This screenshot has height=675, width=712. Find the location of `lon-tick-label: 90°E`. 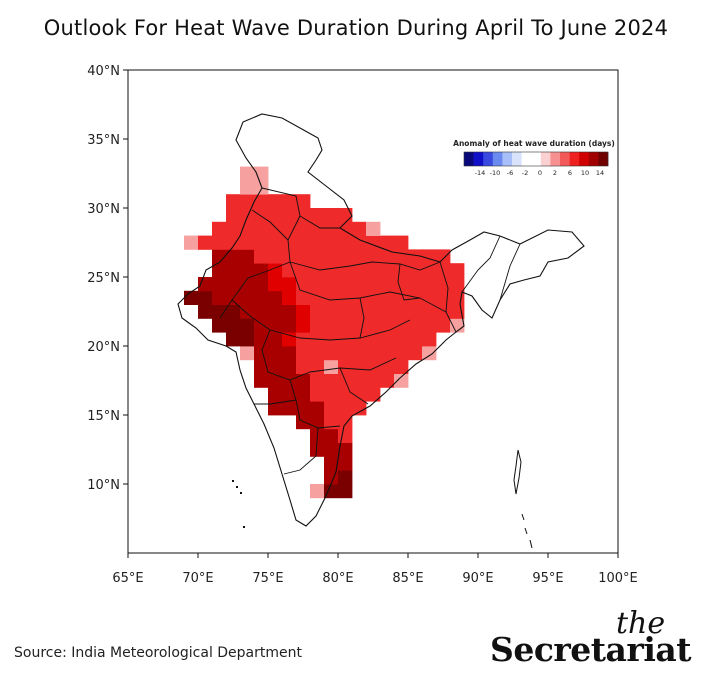

lon-tick-label: 90°E is located at coordinates (477, 578).